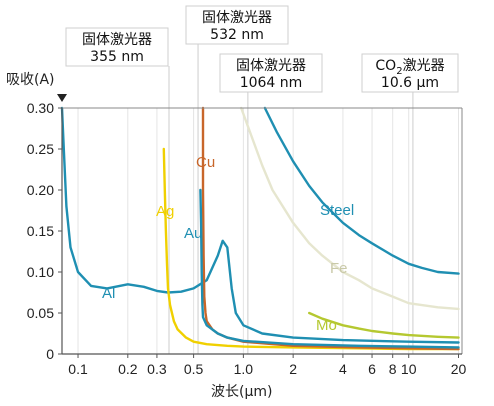 The height and width of the screenshot is (406, 494). I want to click on callout-wavelength: 10.6 μm, so click(410, 83).